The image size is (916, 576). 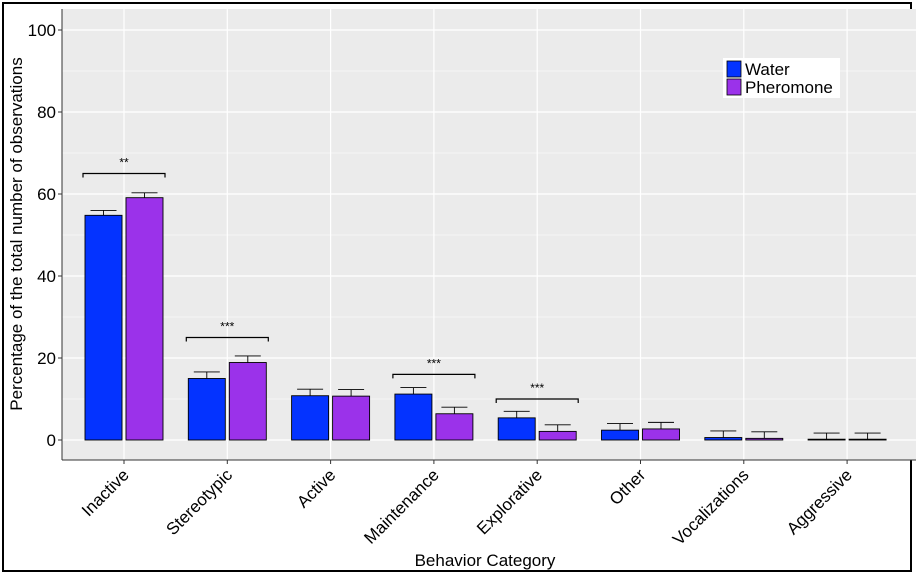 What do you see at coordinates (103, 212) in the screenshot?
I see `errorbar-water-inactive` at bounding box center [103, 212].